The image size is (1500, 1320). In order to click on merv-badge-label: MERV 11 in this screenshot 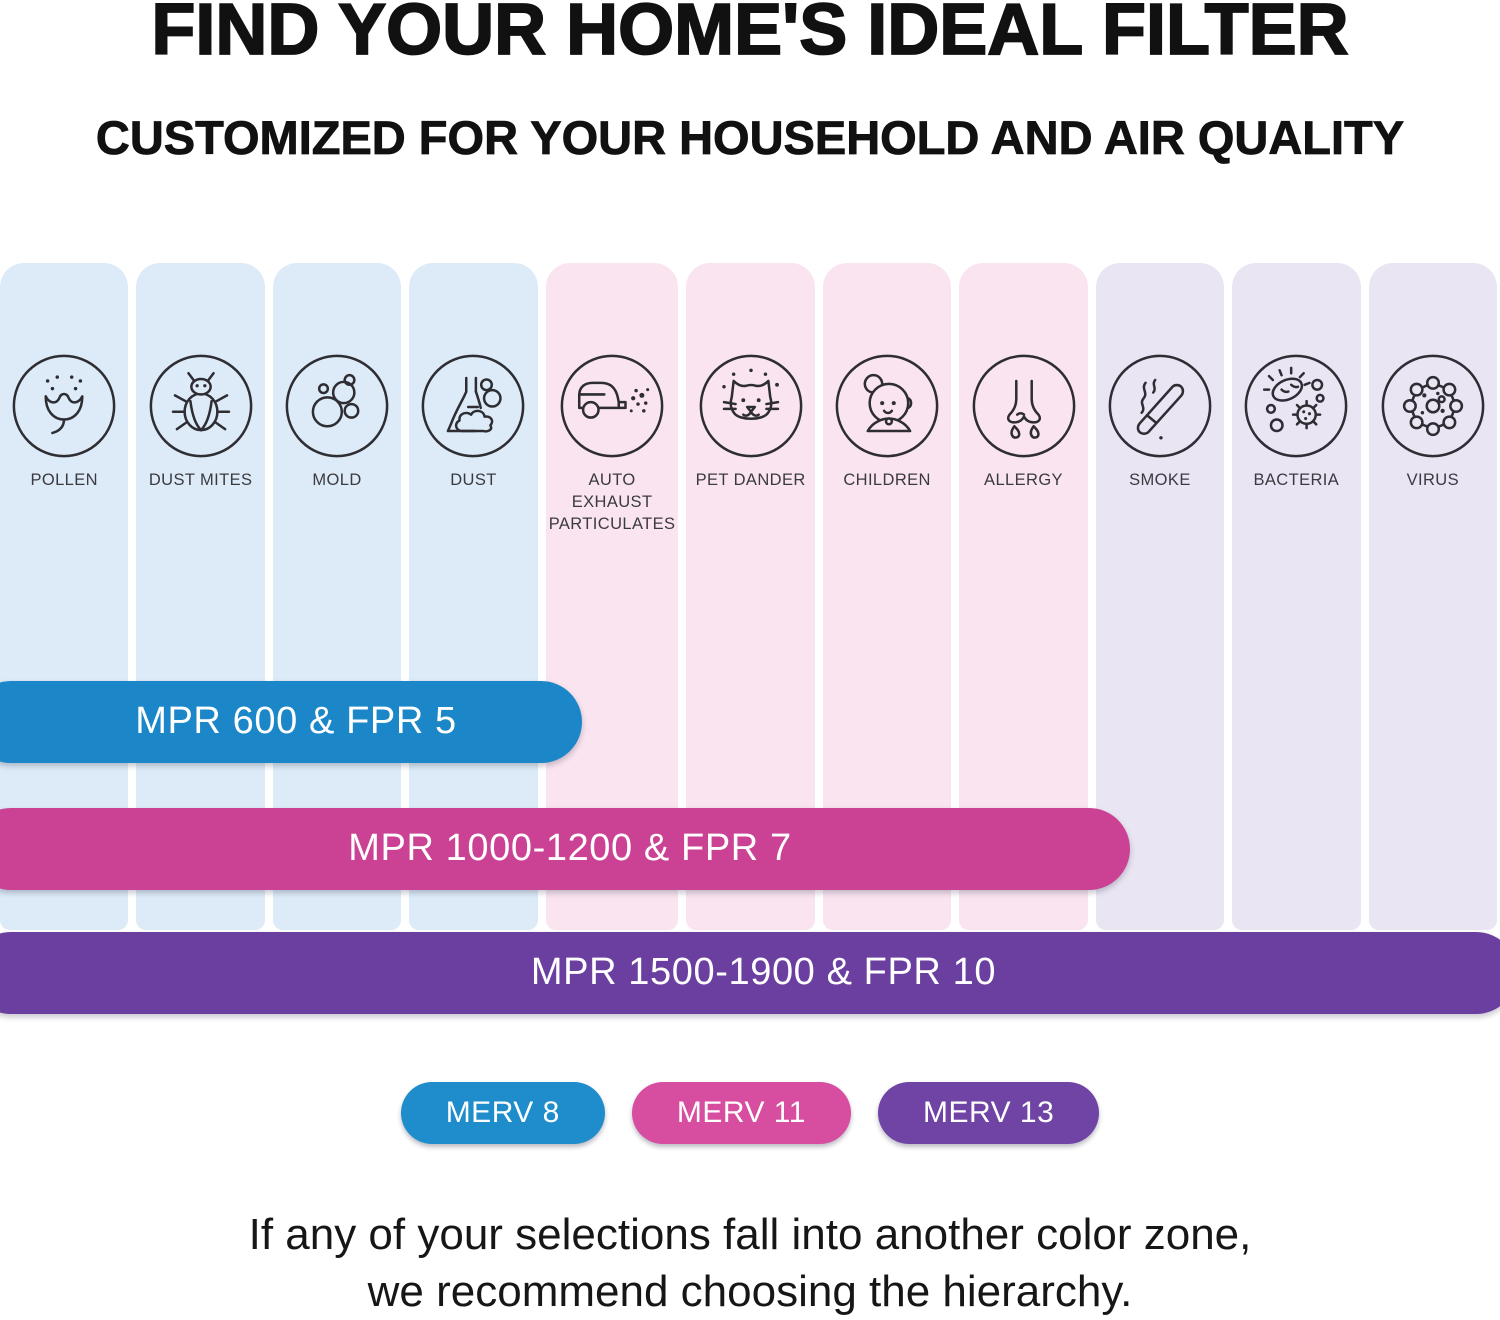, I will do `click(741, 1112)`.